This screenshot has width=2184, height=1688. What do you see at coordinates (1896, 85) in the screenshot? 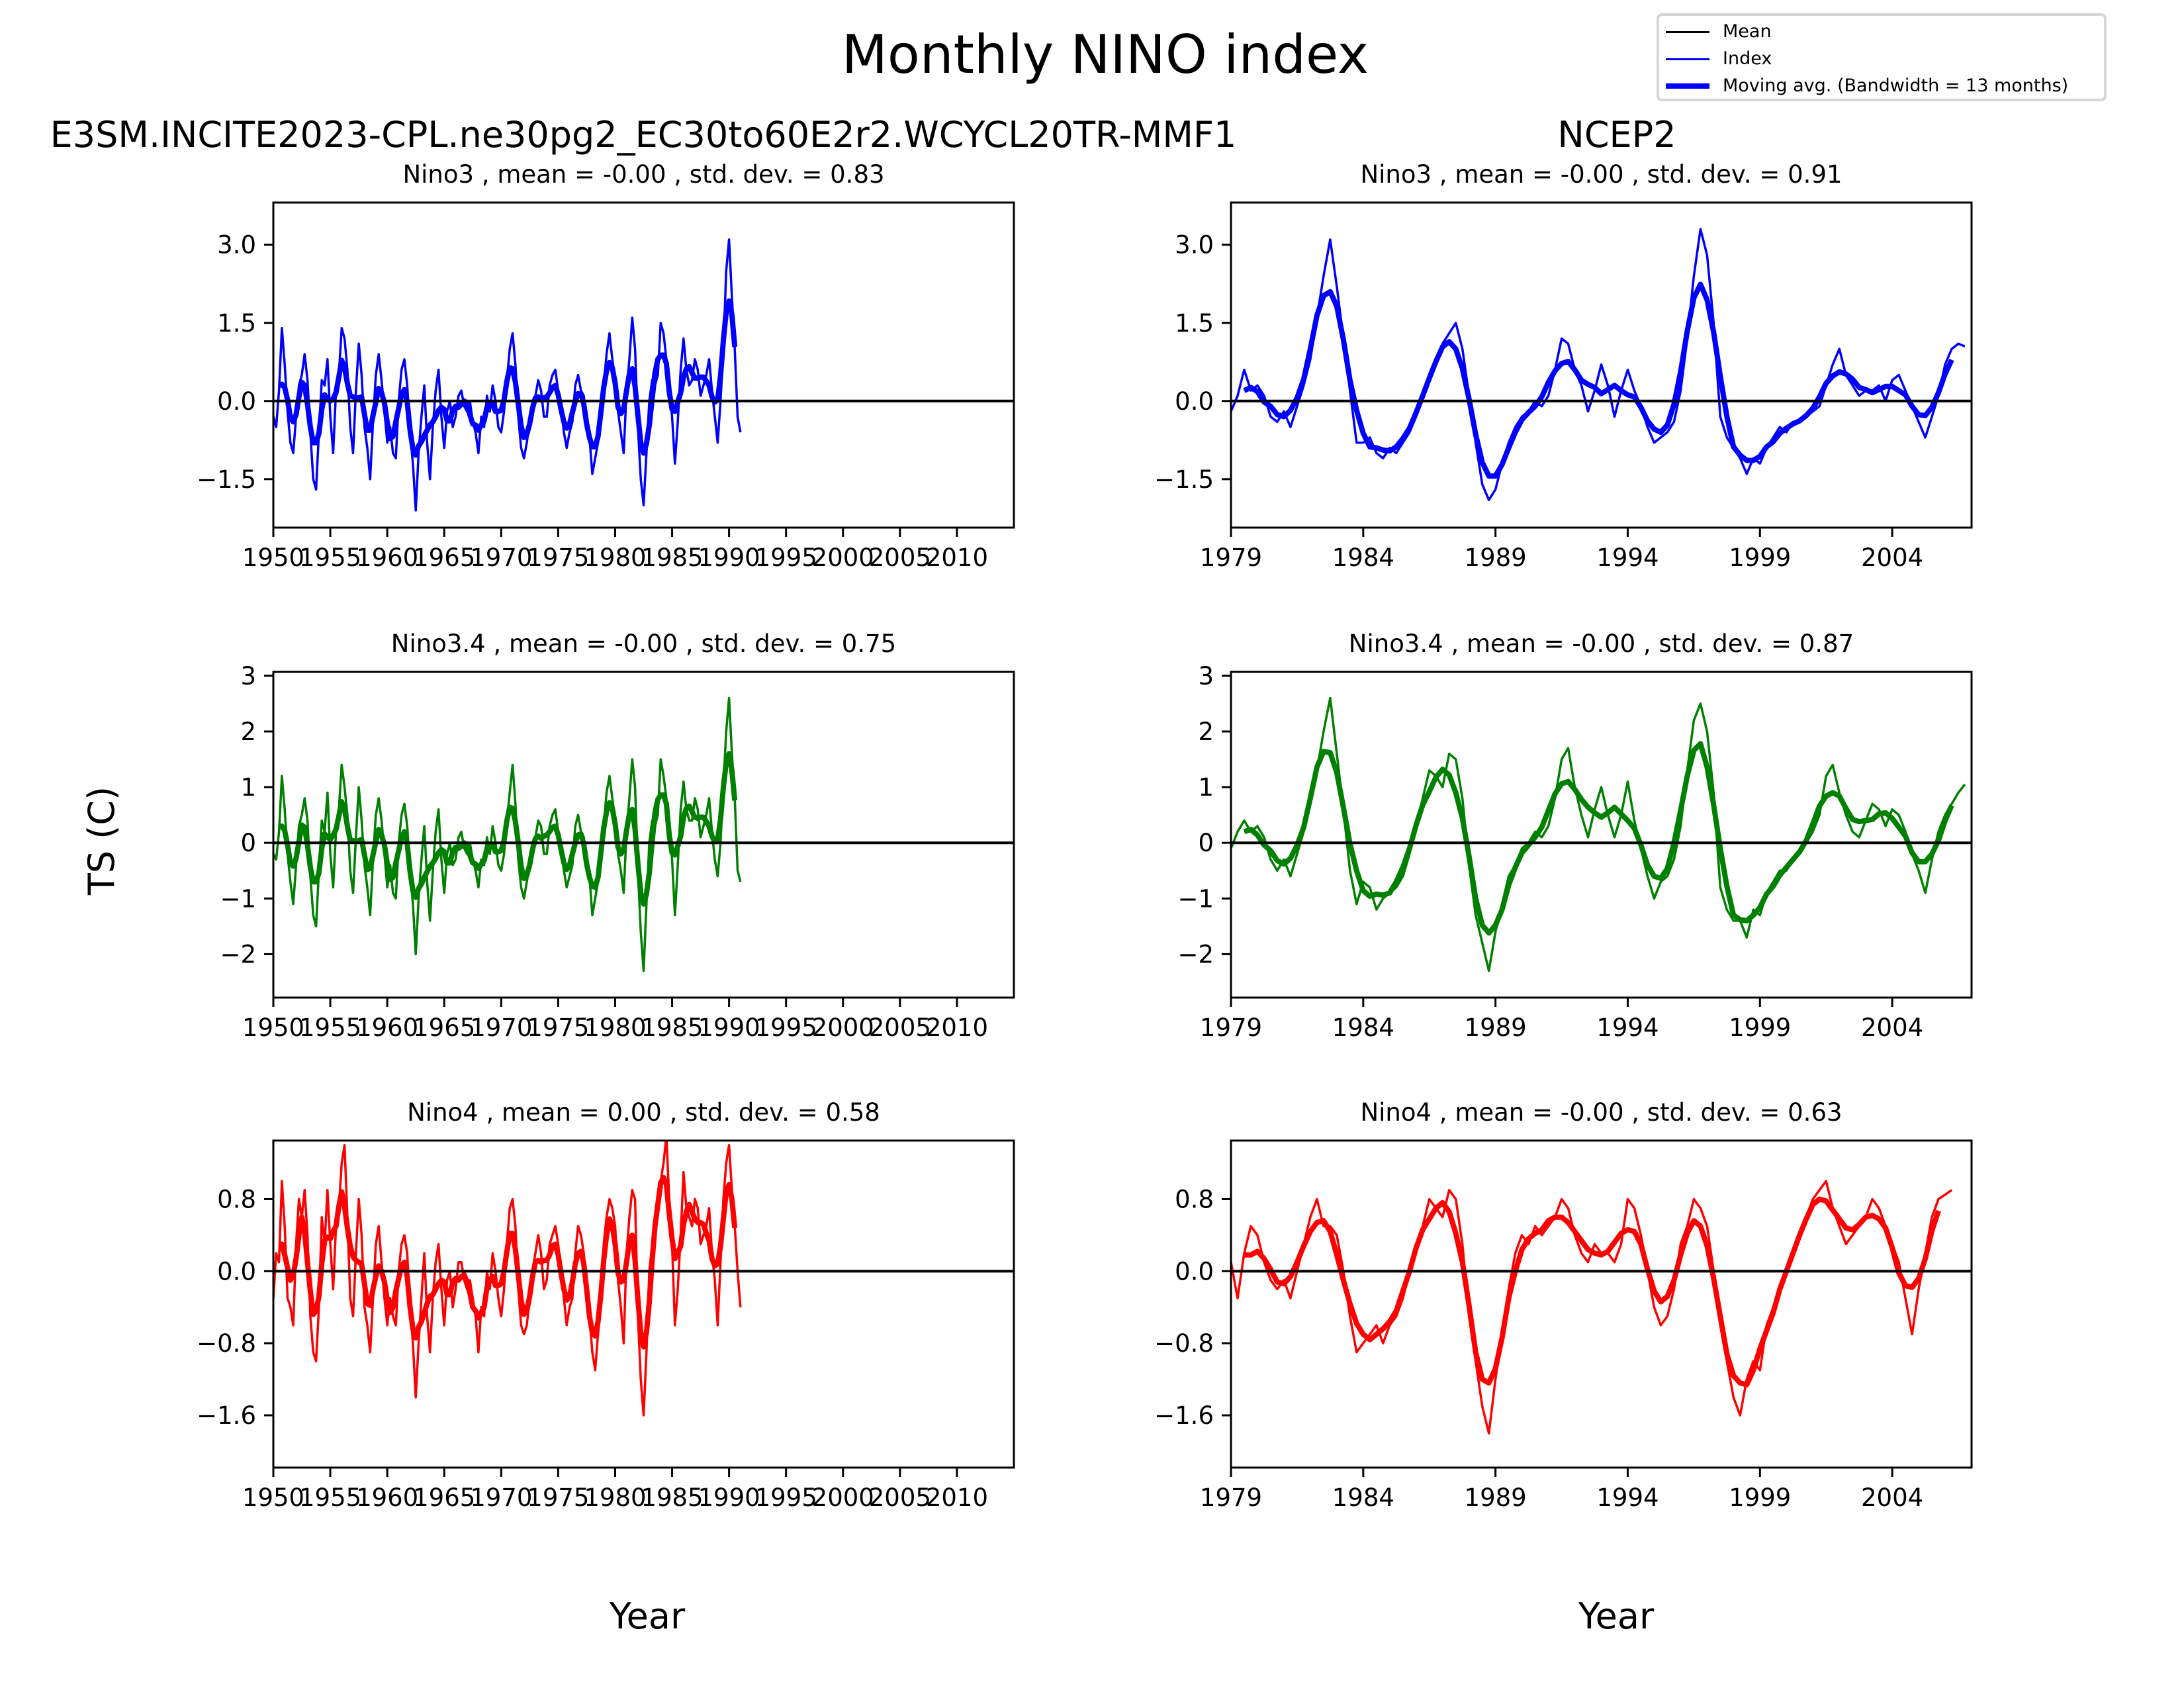
I see `legend-label-moving-avg: Moving avg. (Bandwidth = 13 months)` at bounding box center [1896, 85].